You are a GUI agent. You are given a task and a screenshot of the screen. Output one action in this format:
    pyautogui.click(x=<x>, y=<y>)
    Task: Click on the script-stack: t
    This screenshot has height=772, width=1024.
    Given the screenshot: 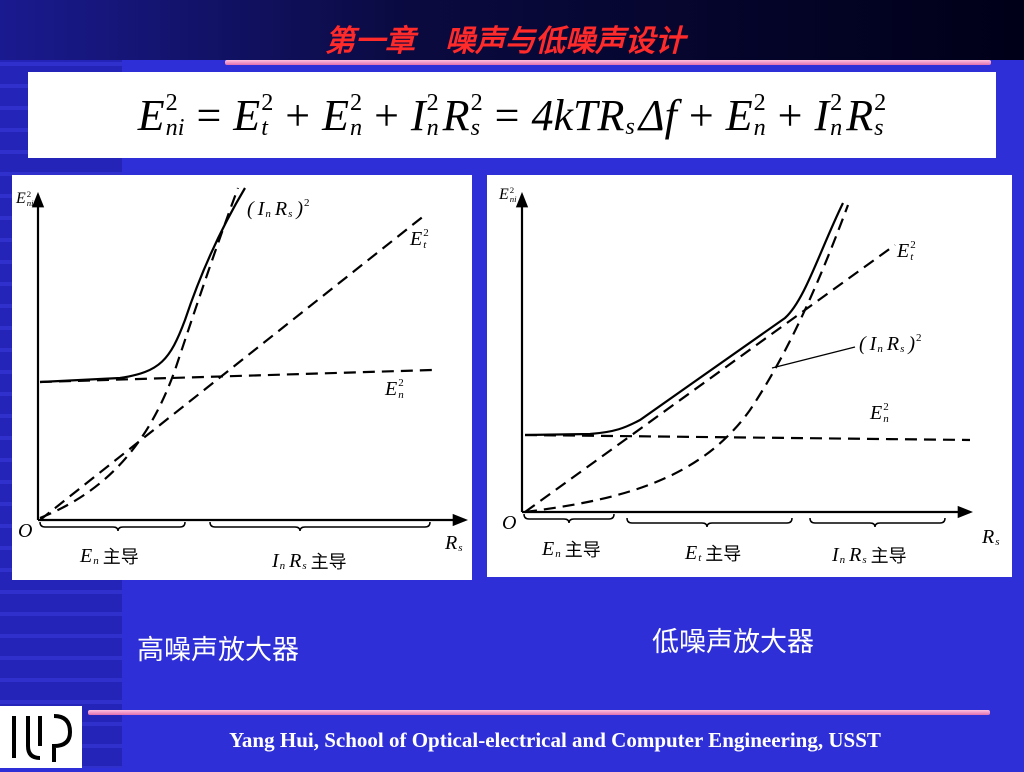 What is the action you would take?
    pyautogui.click(x=699, y=553)
    